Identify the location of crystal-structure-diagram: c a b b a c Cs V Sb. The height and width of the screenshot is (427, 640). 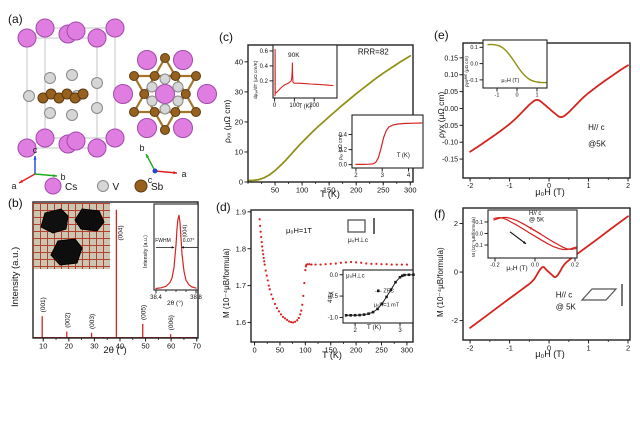
(114, 106).